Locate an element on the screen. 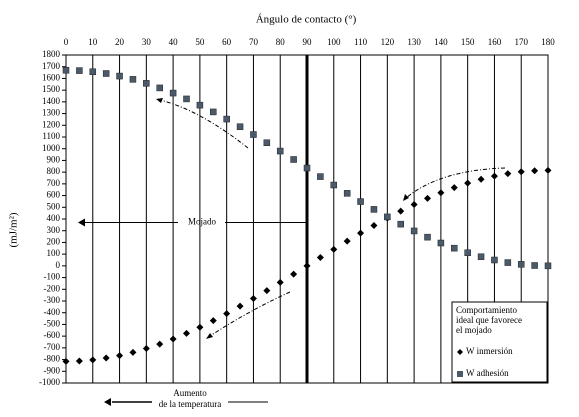 Image resolution: width=579 pixels, height=417 pixels. y-tick-label: 1700 is located at coordinates (51, 66).